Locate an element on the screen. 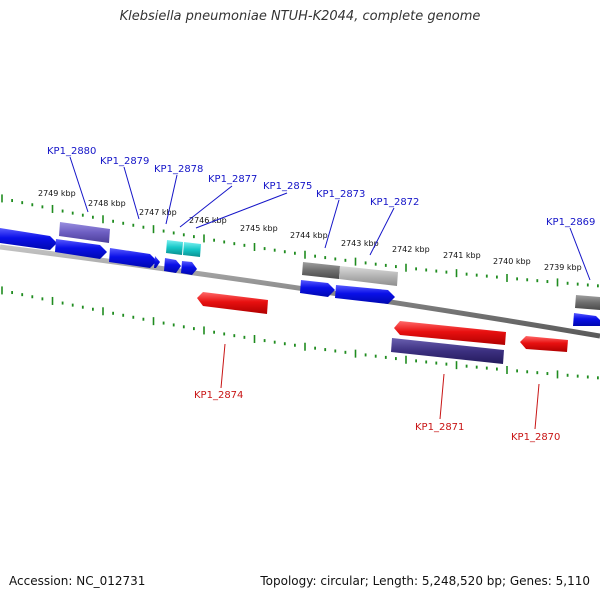 The width and height of the screenshot is (600, 600). accession-text: Accession: NC_012731 is located at coordinates (77, 581).